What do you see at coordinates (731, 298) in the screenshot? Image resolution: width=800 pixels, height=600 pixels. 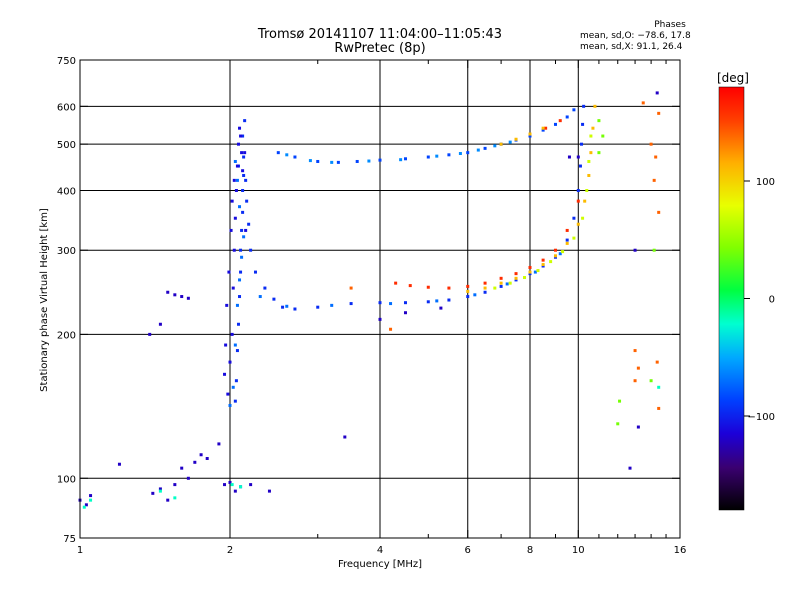 I see `phase-colorbar` at bounding box center [731, 298].